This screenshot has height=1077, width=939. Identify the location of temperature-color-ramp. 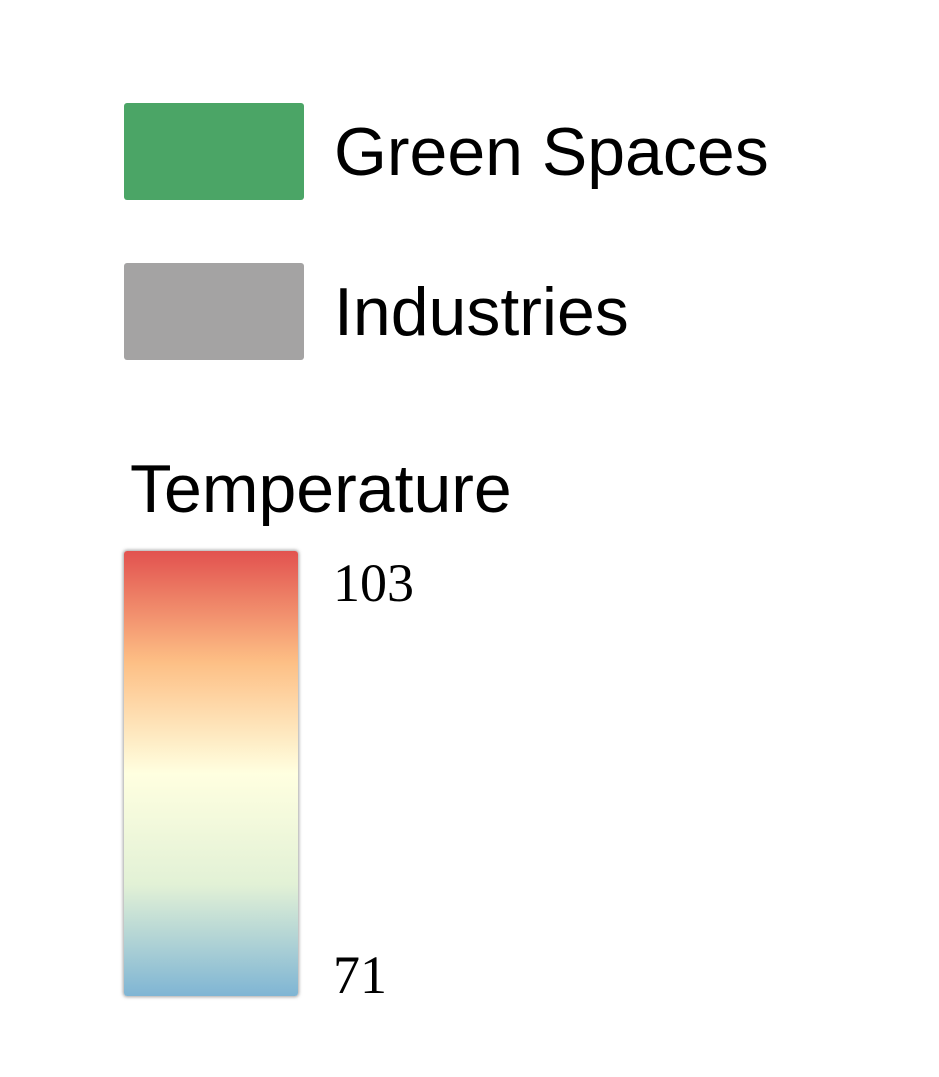
(211, 773).